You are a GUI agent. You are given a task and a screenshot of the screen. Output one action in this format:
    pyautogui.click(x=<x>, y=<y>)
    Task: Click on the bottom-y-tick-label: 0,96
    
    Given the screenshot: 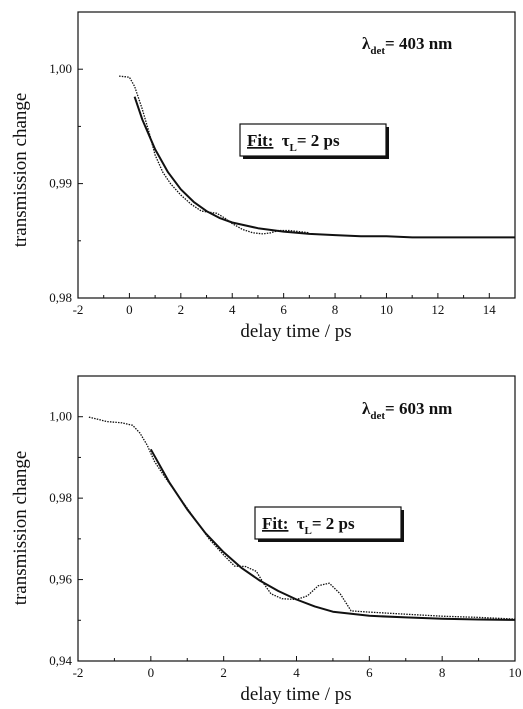 What is the action you would take?
    pyautogui.click(x=60, y=579)
    